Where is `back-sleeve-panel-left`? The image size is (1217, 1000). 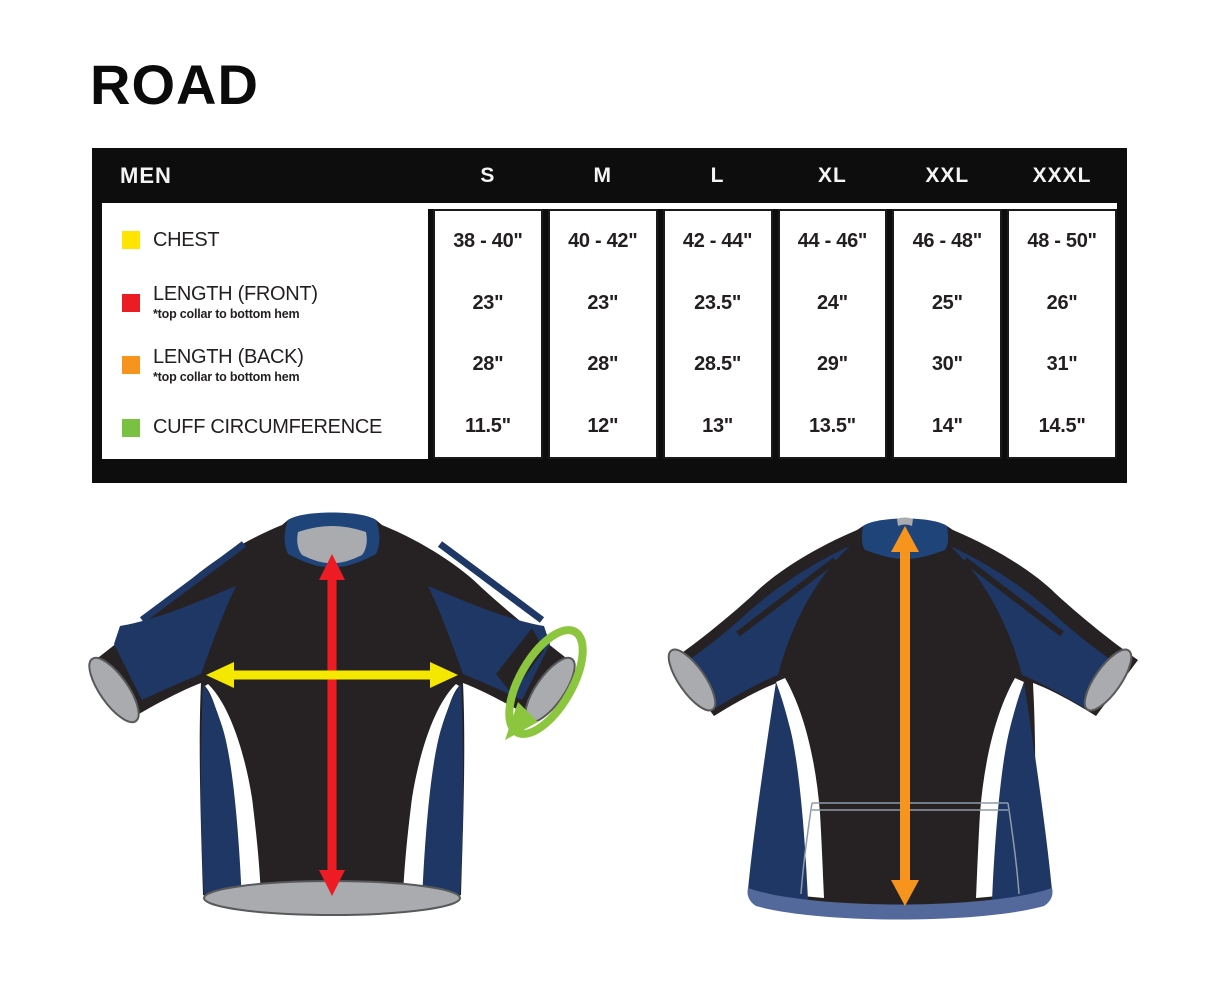 back-sleeve-panel-left is located at coordinates (765, 628).